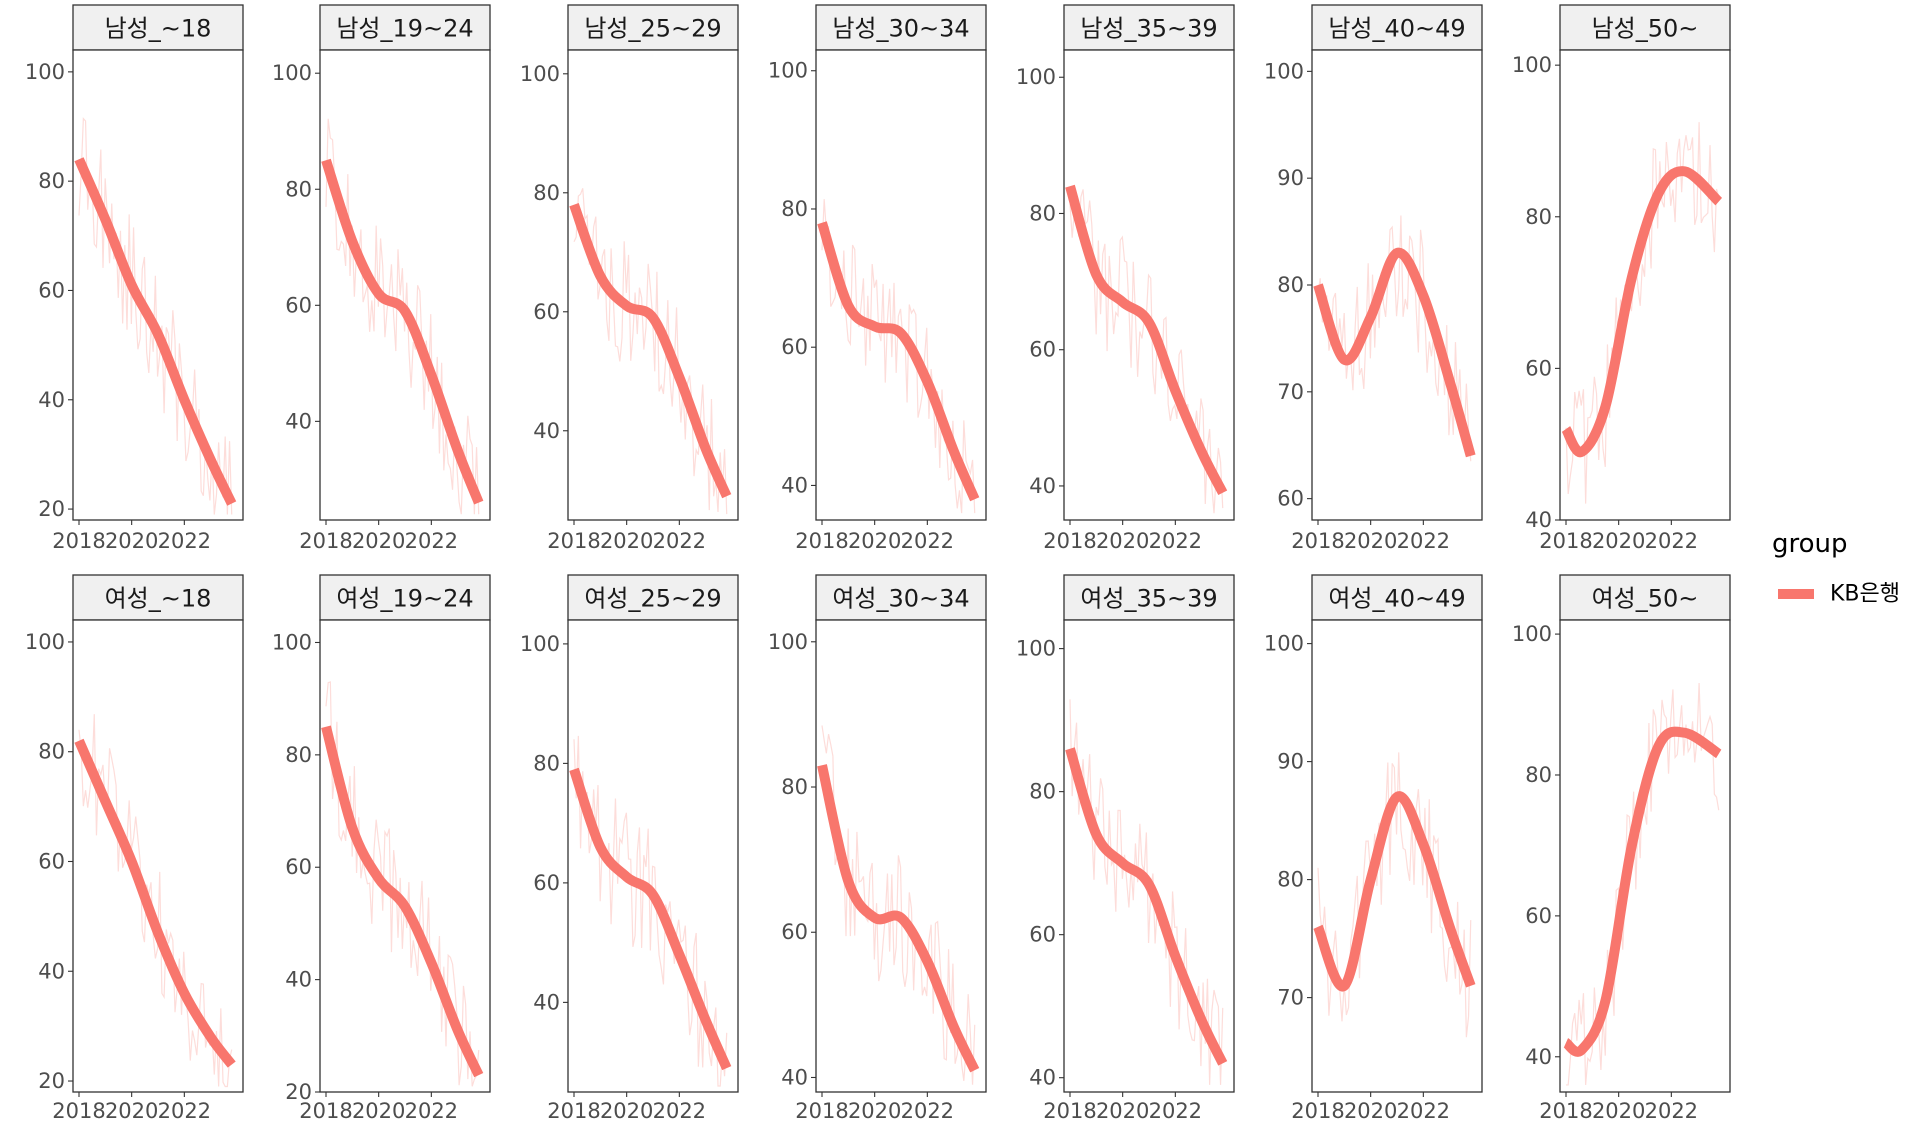  What do you see at coordinates (1621, 278) in the screenshot?
I see `facet-panel: 남성_50~ 40 60 80 100 2018 2020 2022` at bounding box center [1621, 278].